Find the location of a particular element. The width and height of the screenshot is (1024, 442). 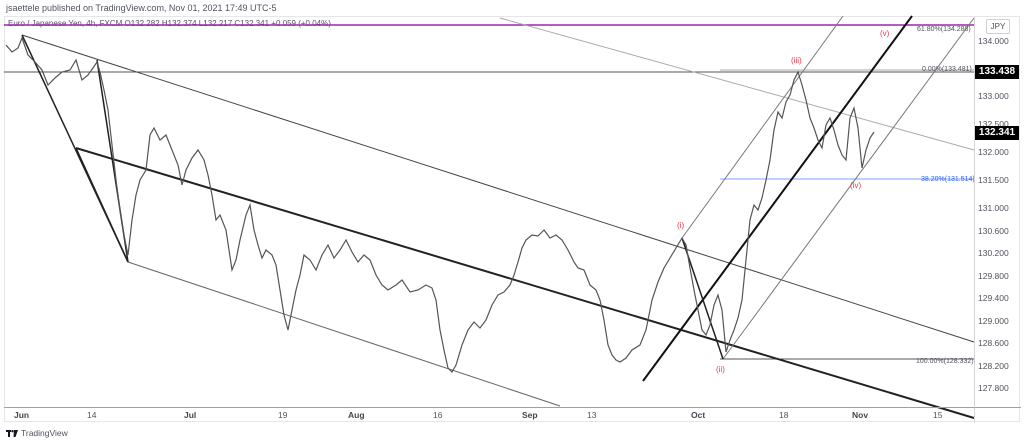

price-tick: 132.000 is located at coordinates (993, 152).